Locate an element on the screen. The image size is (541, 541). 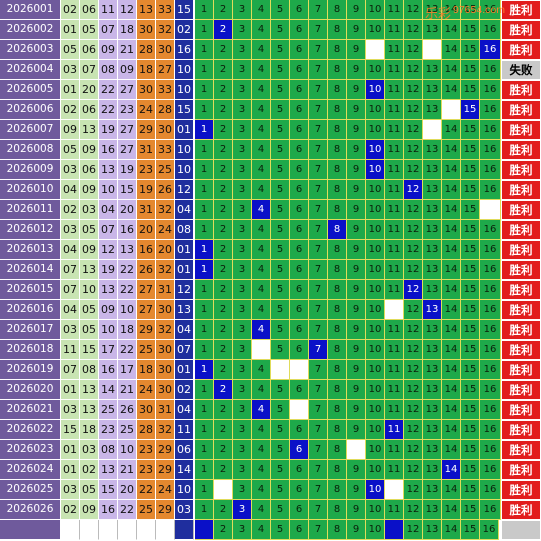
blue-ball-number: 10 is located at coordinates (184, 70).